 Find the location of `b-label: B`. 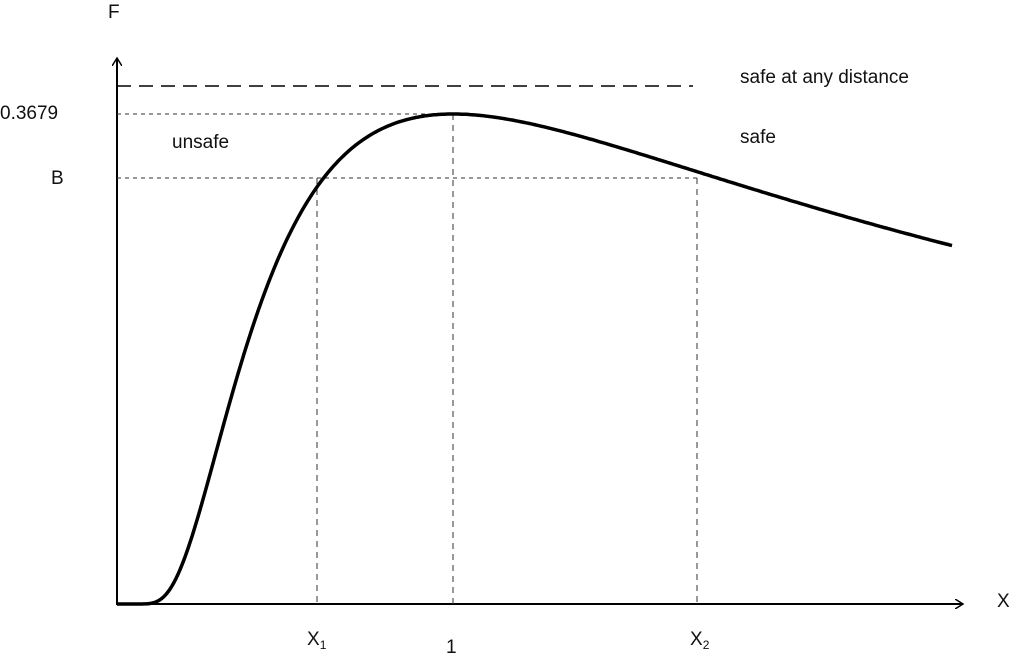

b-label: B is located at coordinates (57, 178).